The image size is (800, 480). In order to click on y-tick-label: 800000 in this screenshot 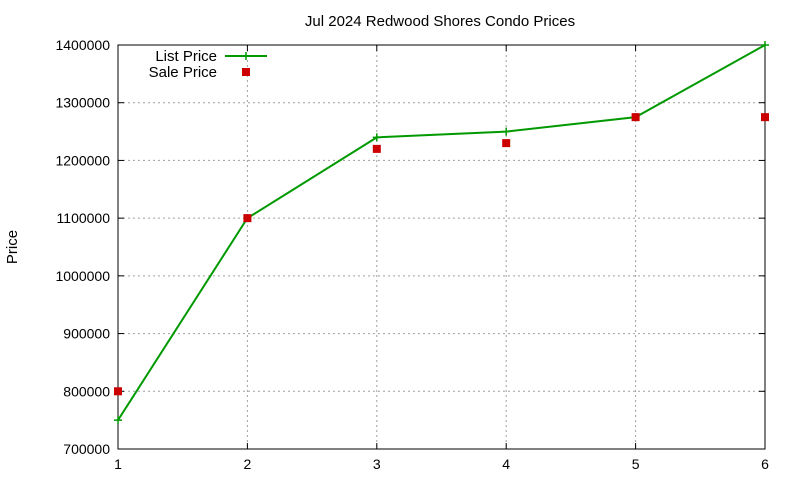, I will do `click(86, 391)`.